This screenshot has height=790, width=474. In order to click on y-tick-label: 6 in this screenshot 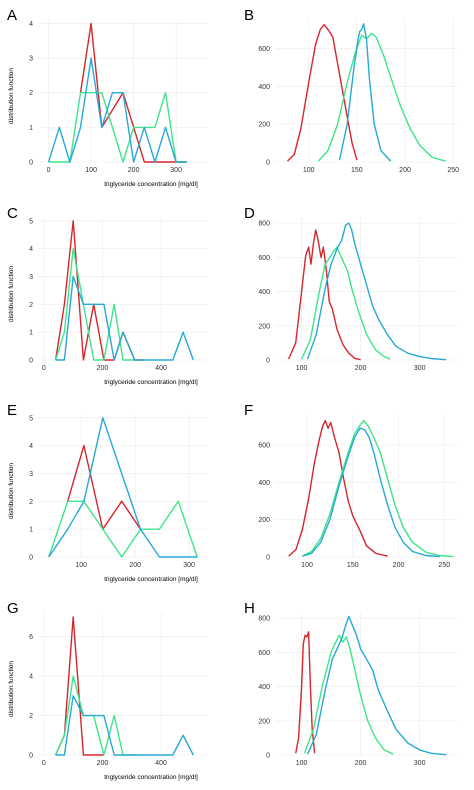, I will do `click(31, 637)`.